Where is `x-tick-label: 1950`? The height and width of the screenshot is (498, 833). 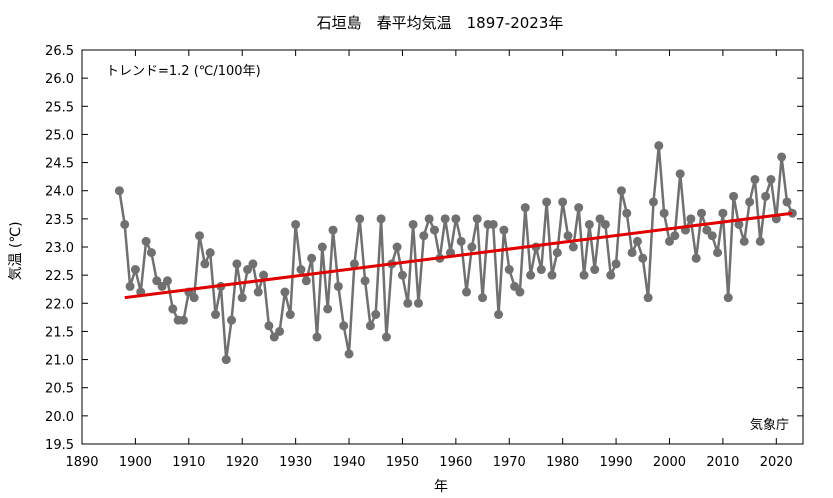
x-tick-label: 1950 is located at coordinates (402, 462).